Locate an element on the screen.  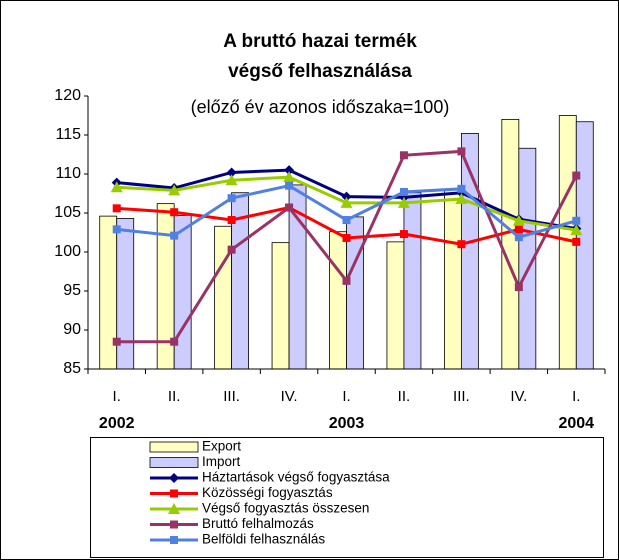
y-tick-label: 95 is located at coordinates (72, 290).